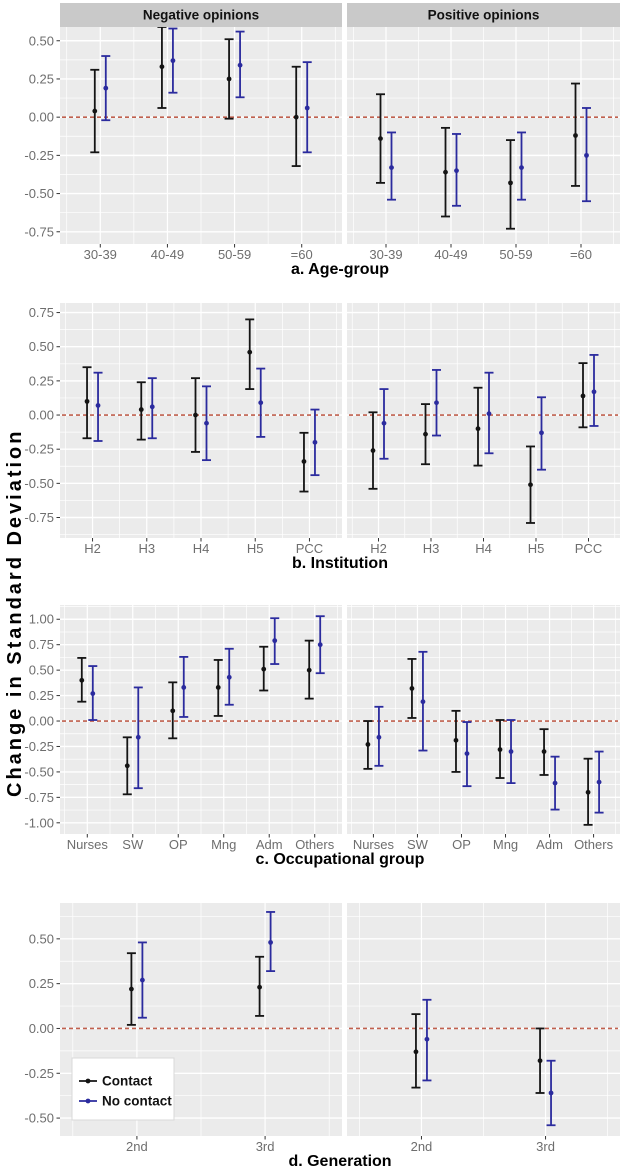 The image size is (625, 1171). I want to click on facet-strip-label: Positive opinions, so click(484, 15).